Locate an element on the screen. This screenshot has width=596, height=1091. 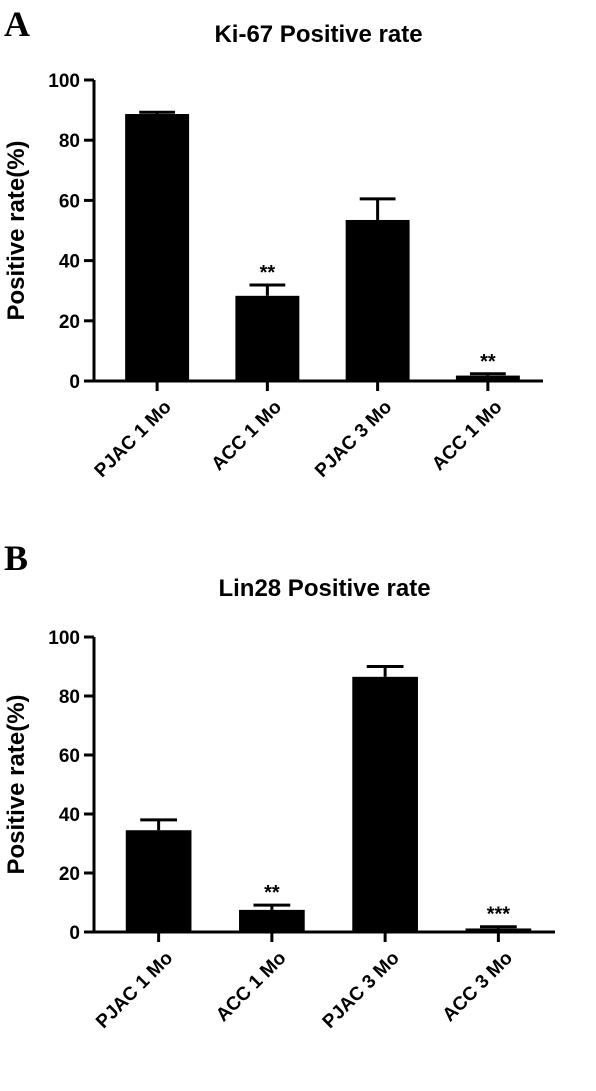
chart-title: Lin28 Positive rate is located at coordinates (324, 588).